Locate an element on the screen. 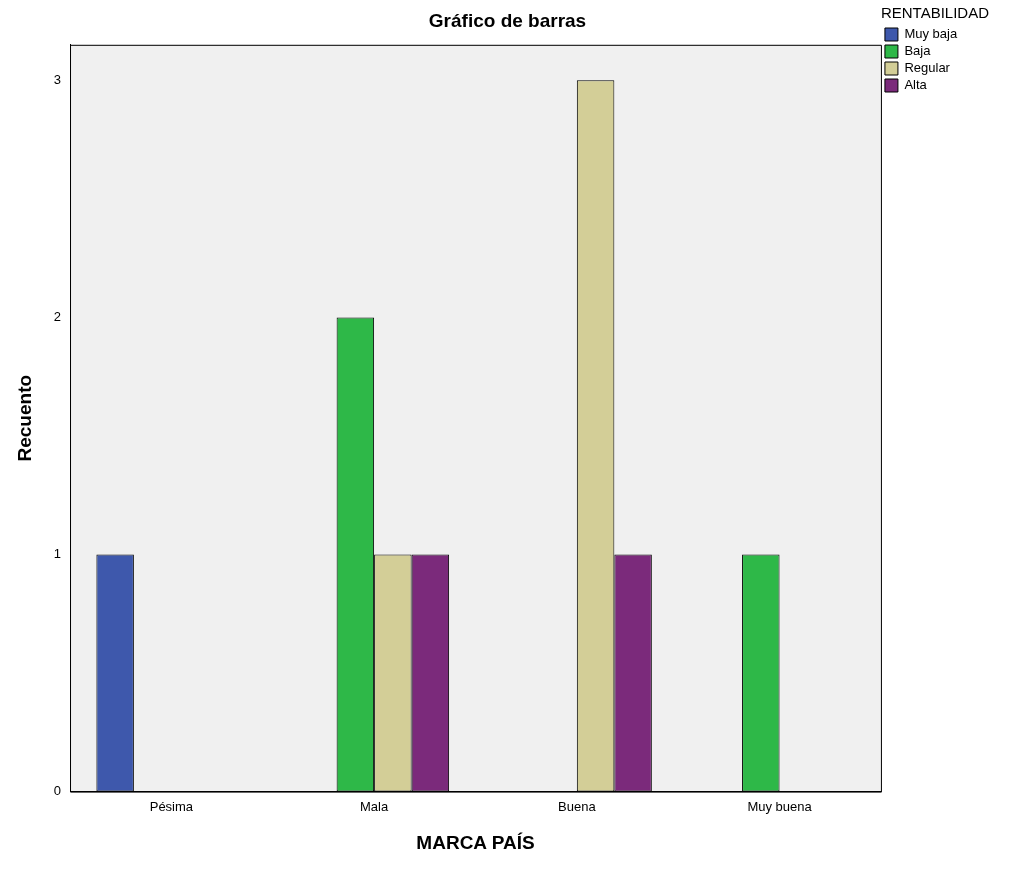  x-tick-label: Mala is located at coordinates (374, 806).